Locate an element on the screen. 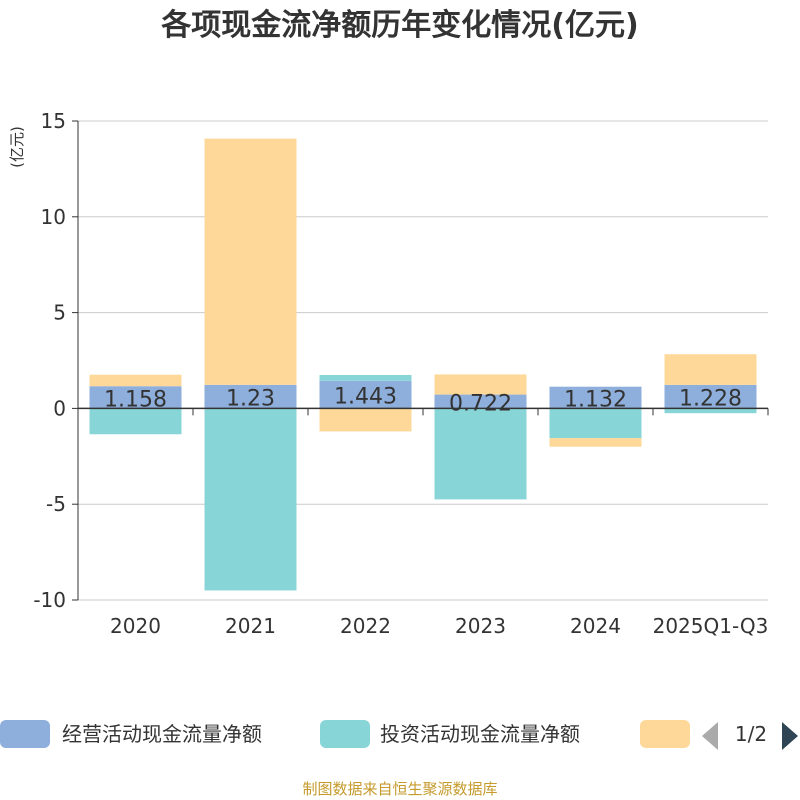  y-tick-label: 10 is located at coordinates (53, 217).